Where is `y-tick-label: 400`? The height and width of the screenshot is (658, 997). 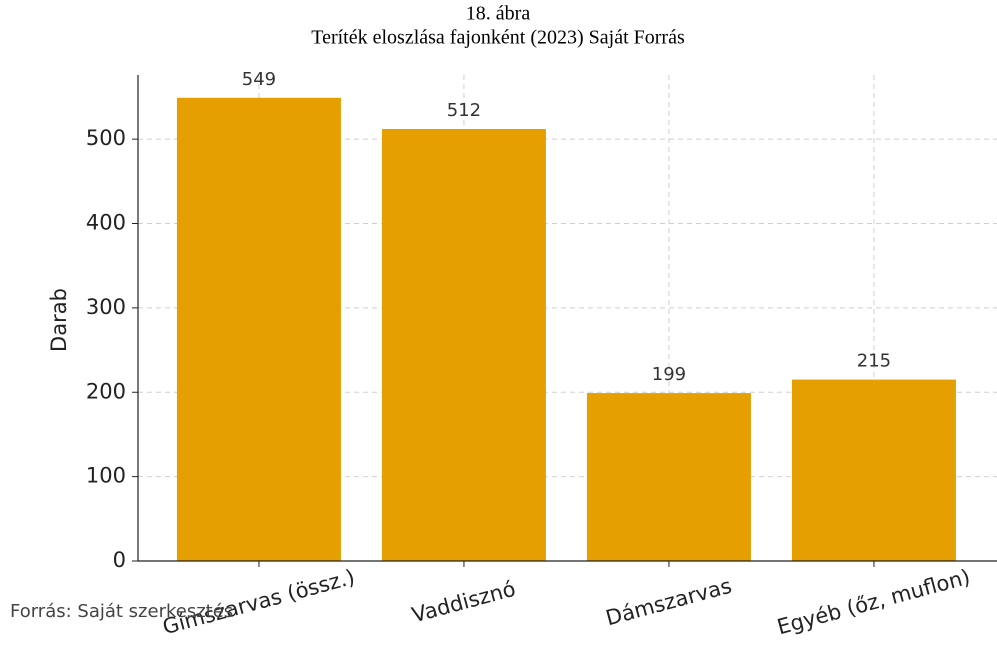
y-tick-label: 400 is located at coordinates (106, 223).